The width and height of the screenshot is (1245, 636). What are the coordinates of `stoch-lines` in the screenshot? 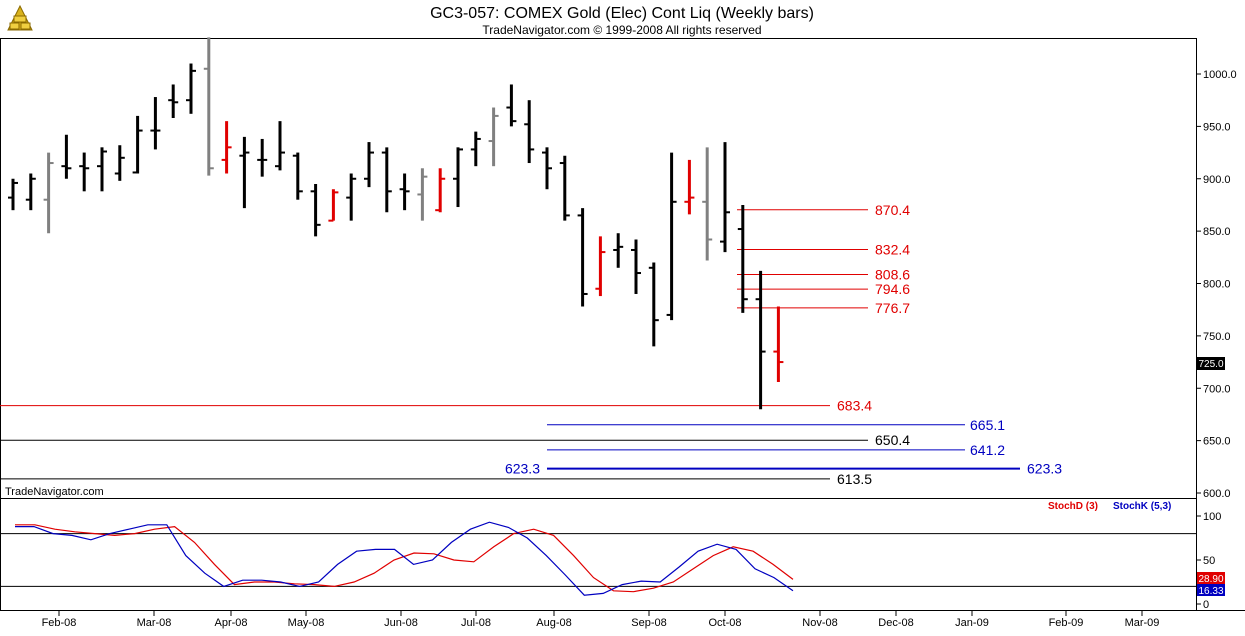 It's located at (404, 558).